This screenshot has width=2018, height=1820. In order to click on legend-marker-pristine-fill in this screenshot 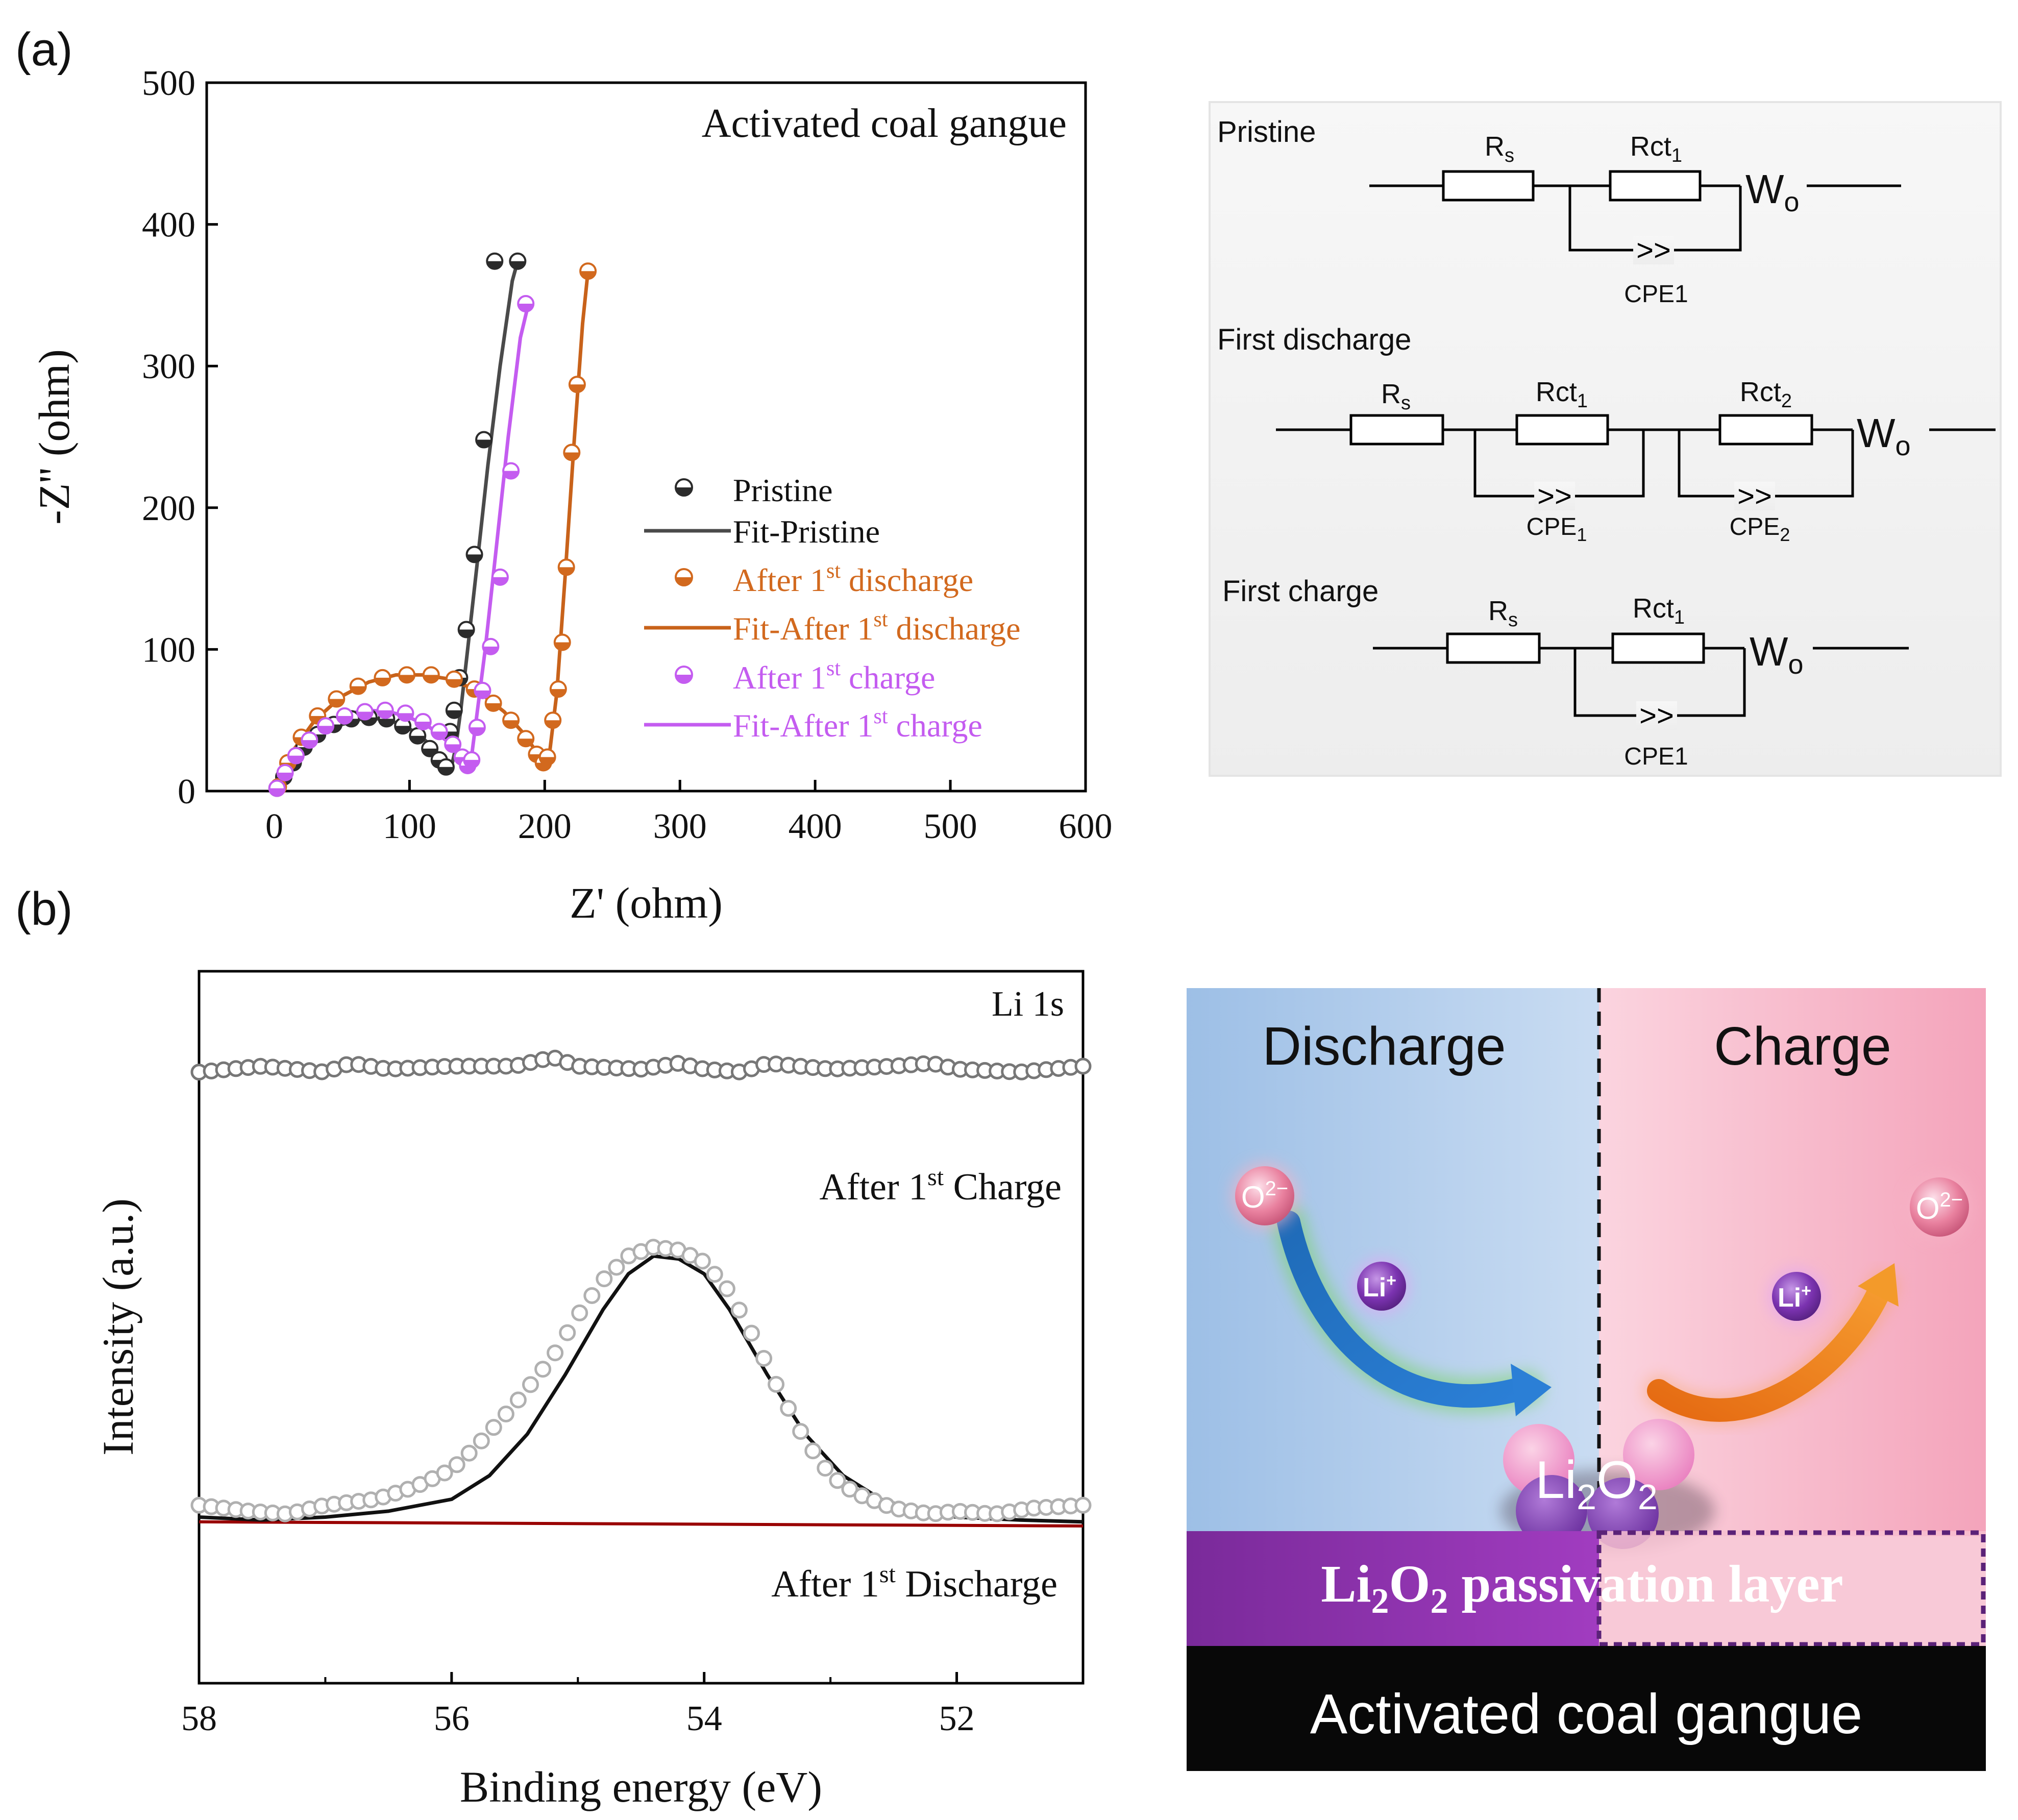, I will do `click(684, 491)`.